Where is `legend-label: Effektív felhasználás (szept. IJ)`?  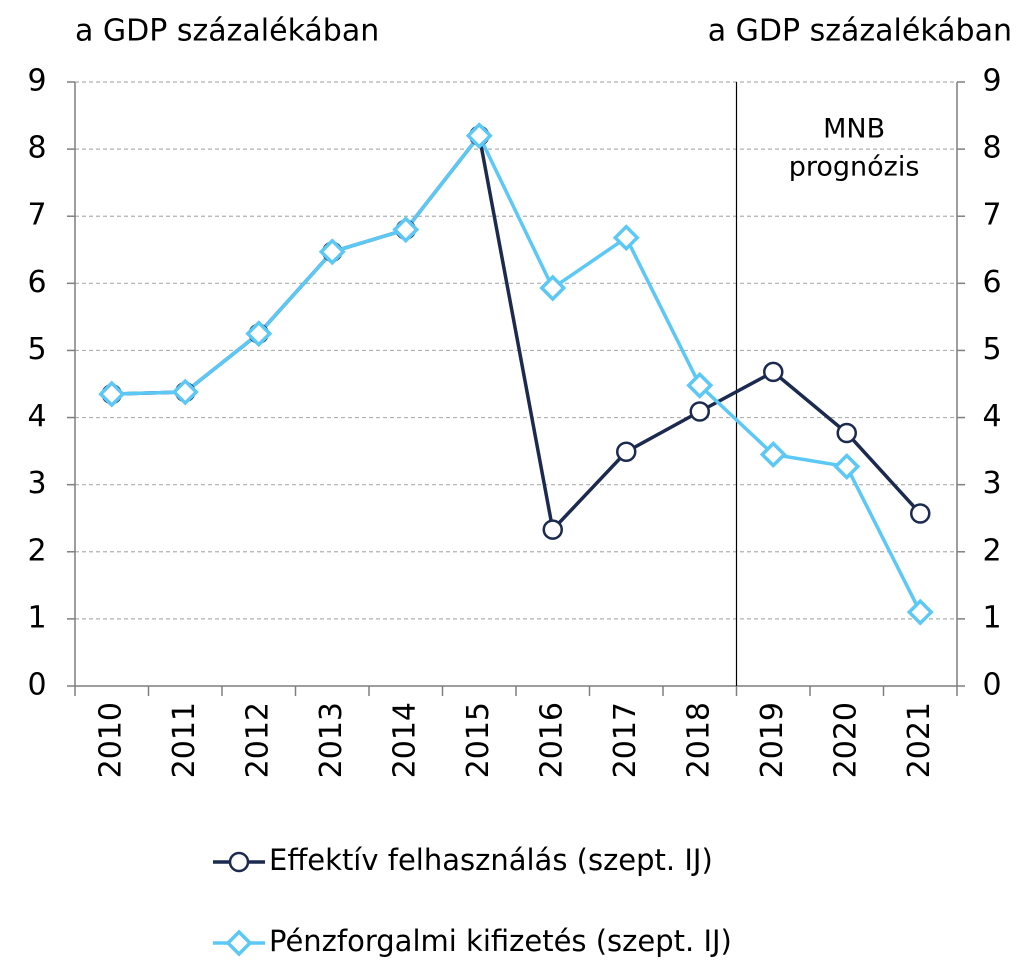 legend-label: Effektív felhasználás (szept. IJ) is located at coordinates (491, 860).